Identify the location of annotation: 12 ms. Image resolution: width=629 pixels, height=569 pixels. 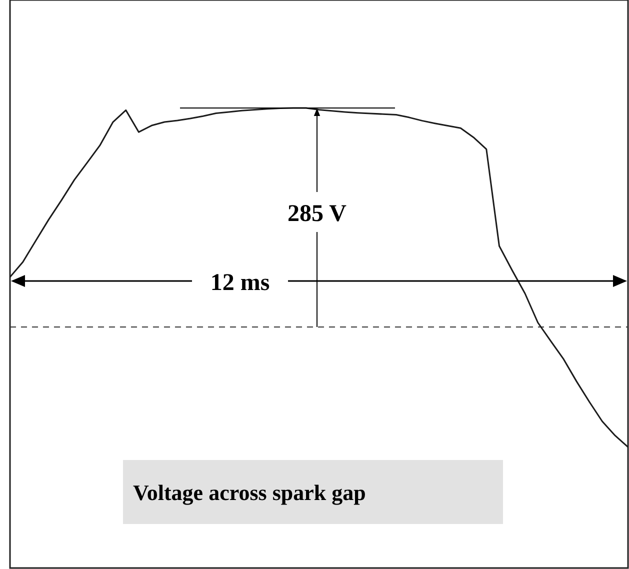
(240, 283).